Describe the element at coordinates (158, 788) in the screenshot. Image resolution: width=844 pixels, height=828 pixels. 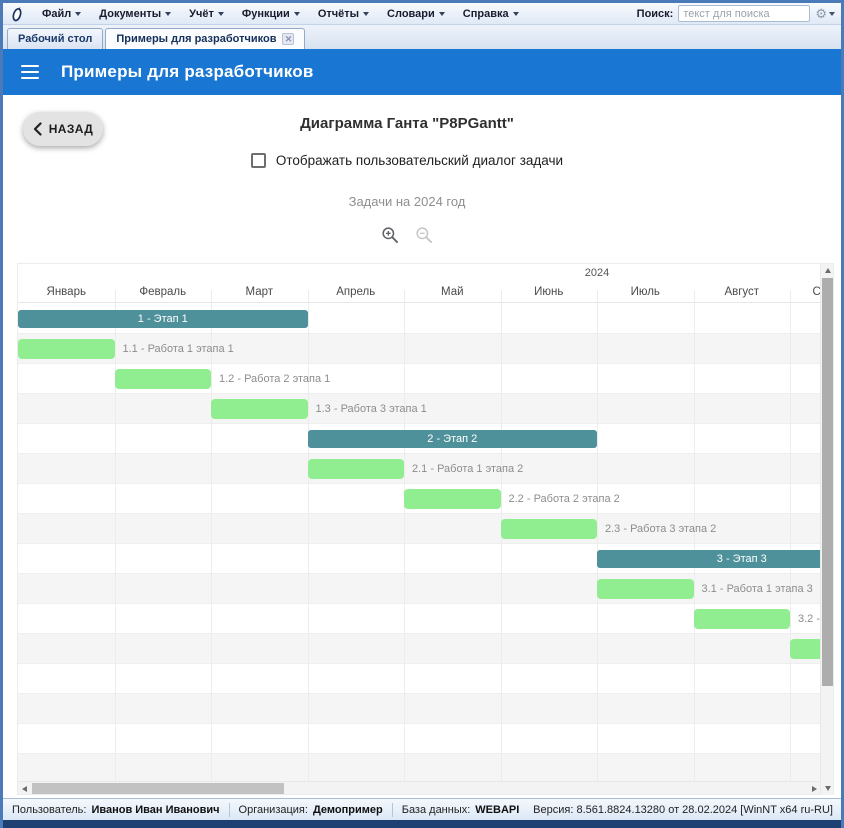
I see `horizontal-scrollbar-thumb` at that location.